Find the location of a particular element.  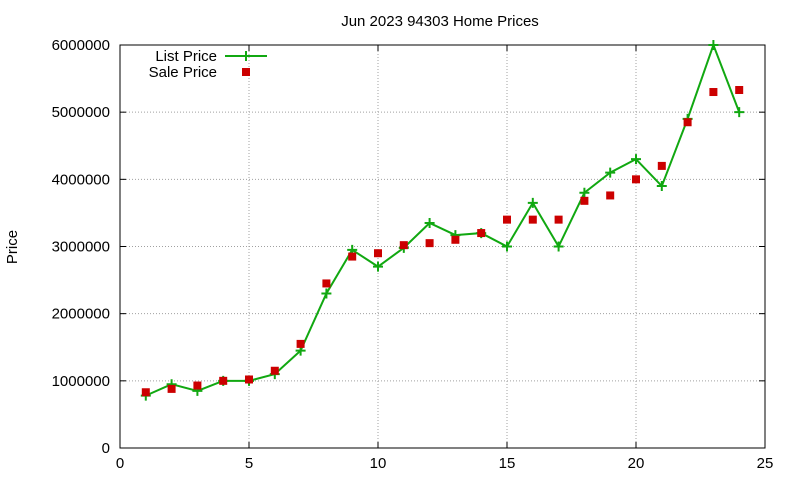

chart-title: Jun 2023 94303 Home Prices is located at coordinates (440, 21).